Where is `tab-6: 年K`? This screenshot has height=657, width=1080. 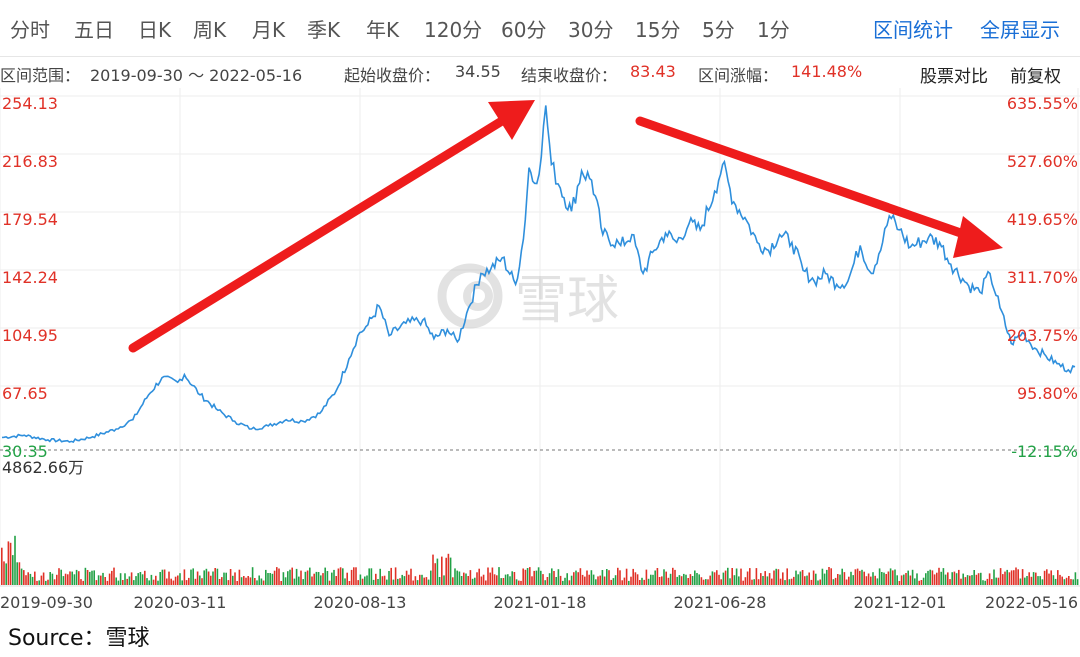
tab-6: 年K is located at coordinates (383, 30).